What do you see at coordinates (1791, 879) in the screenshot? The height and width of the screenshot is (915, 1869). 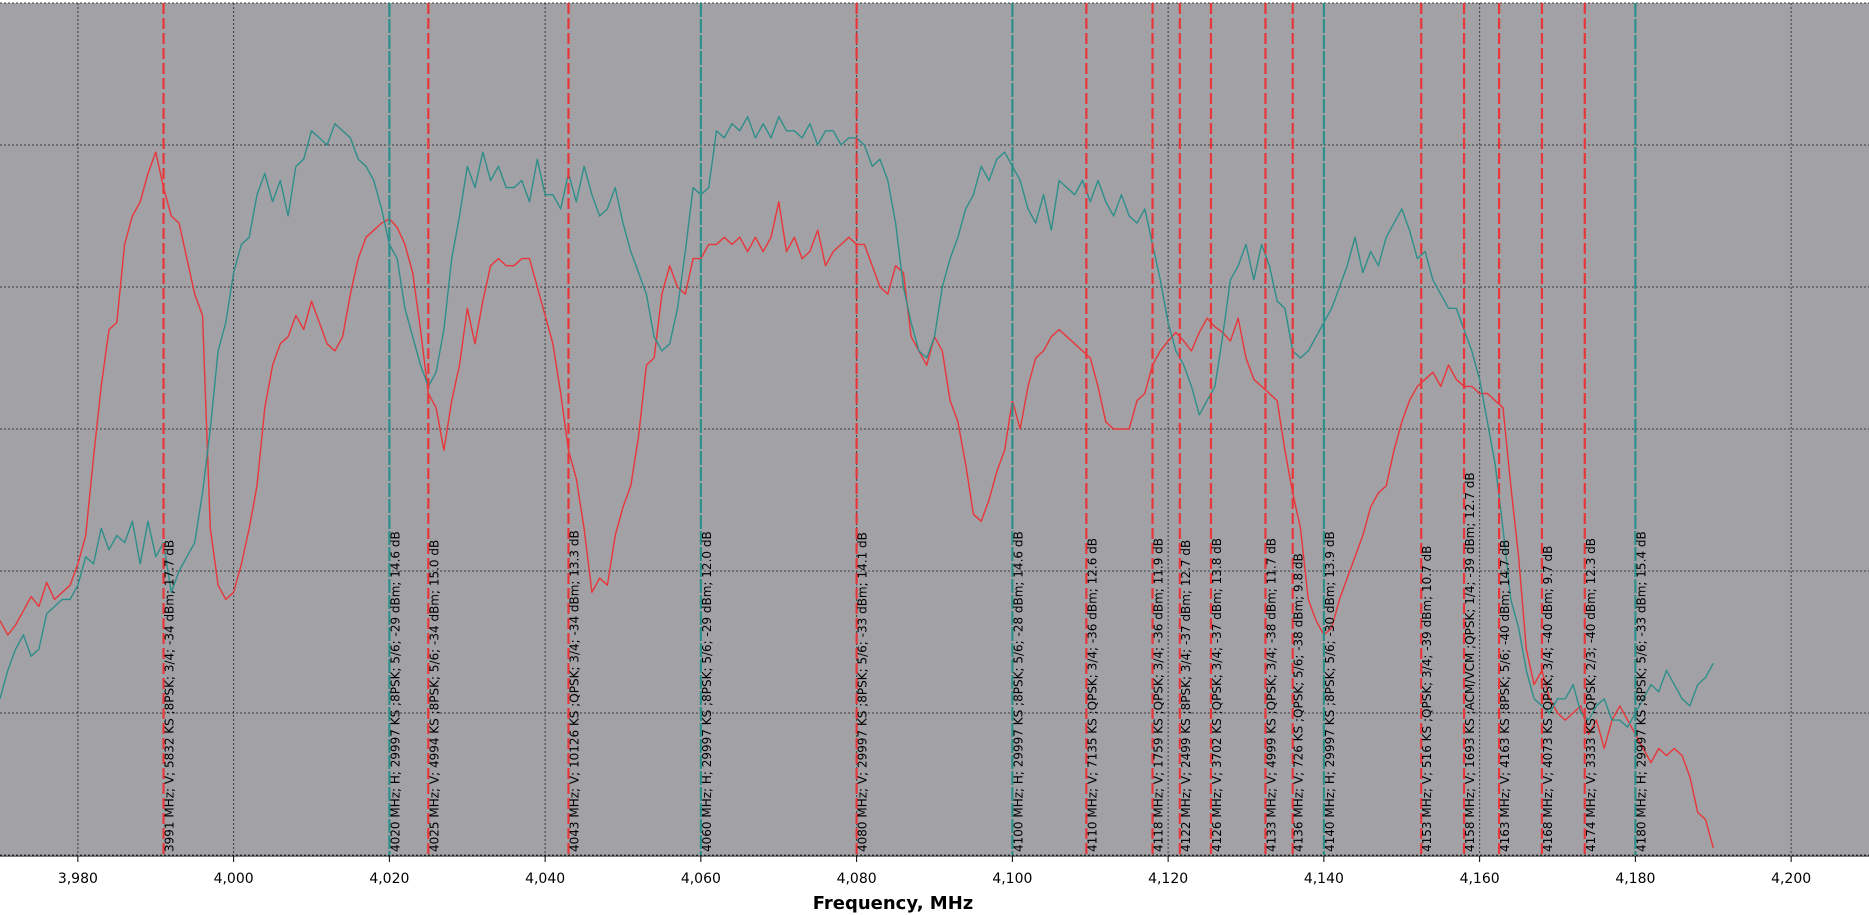 I see `x-tick-label-11: 4,200` at bounding box center [1791, 879].